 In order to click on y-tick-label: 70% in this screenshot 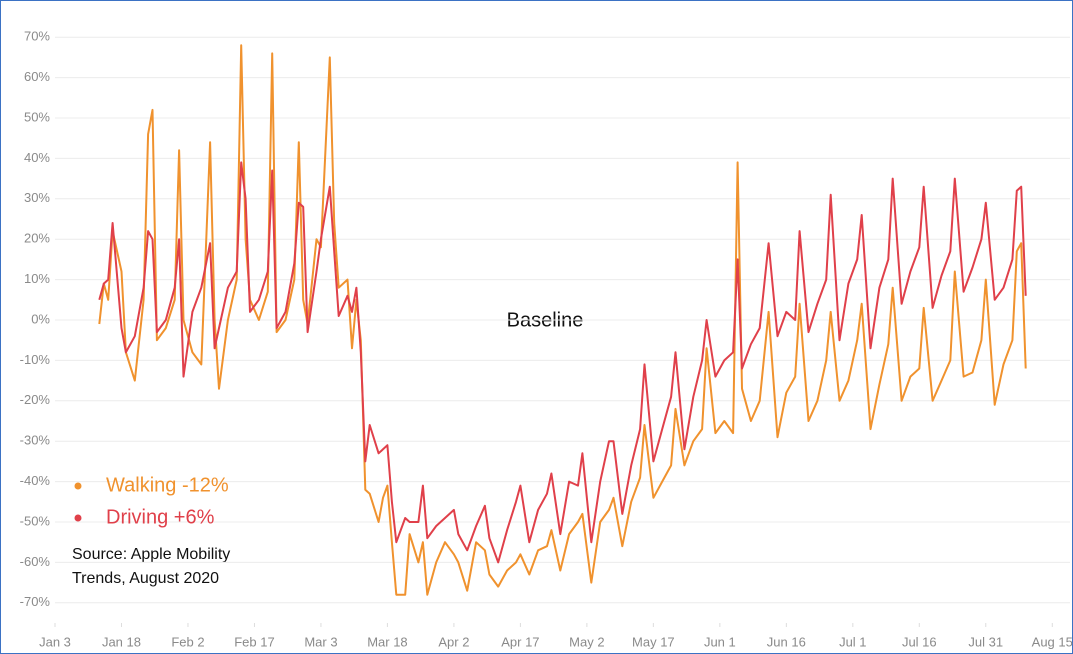, I will do `click(37, 36)`.